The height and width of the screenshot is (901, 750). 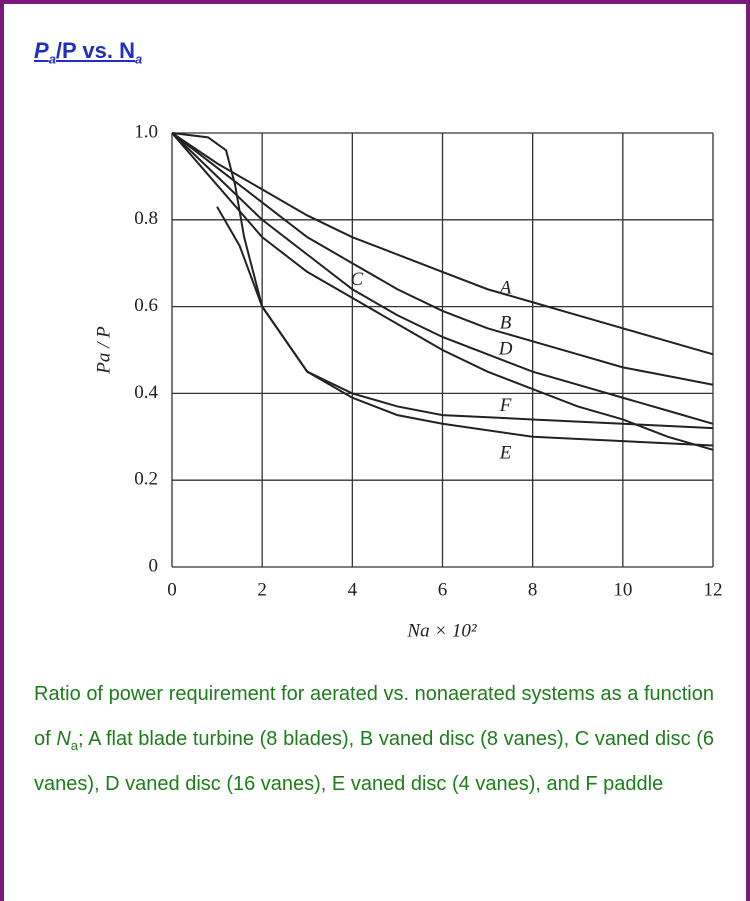 What do you see at coordinates (506, 322) in the screenshot?
I see `curve-label: B` at bounding box center [506, 322].